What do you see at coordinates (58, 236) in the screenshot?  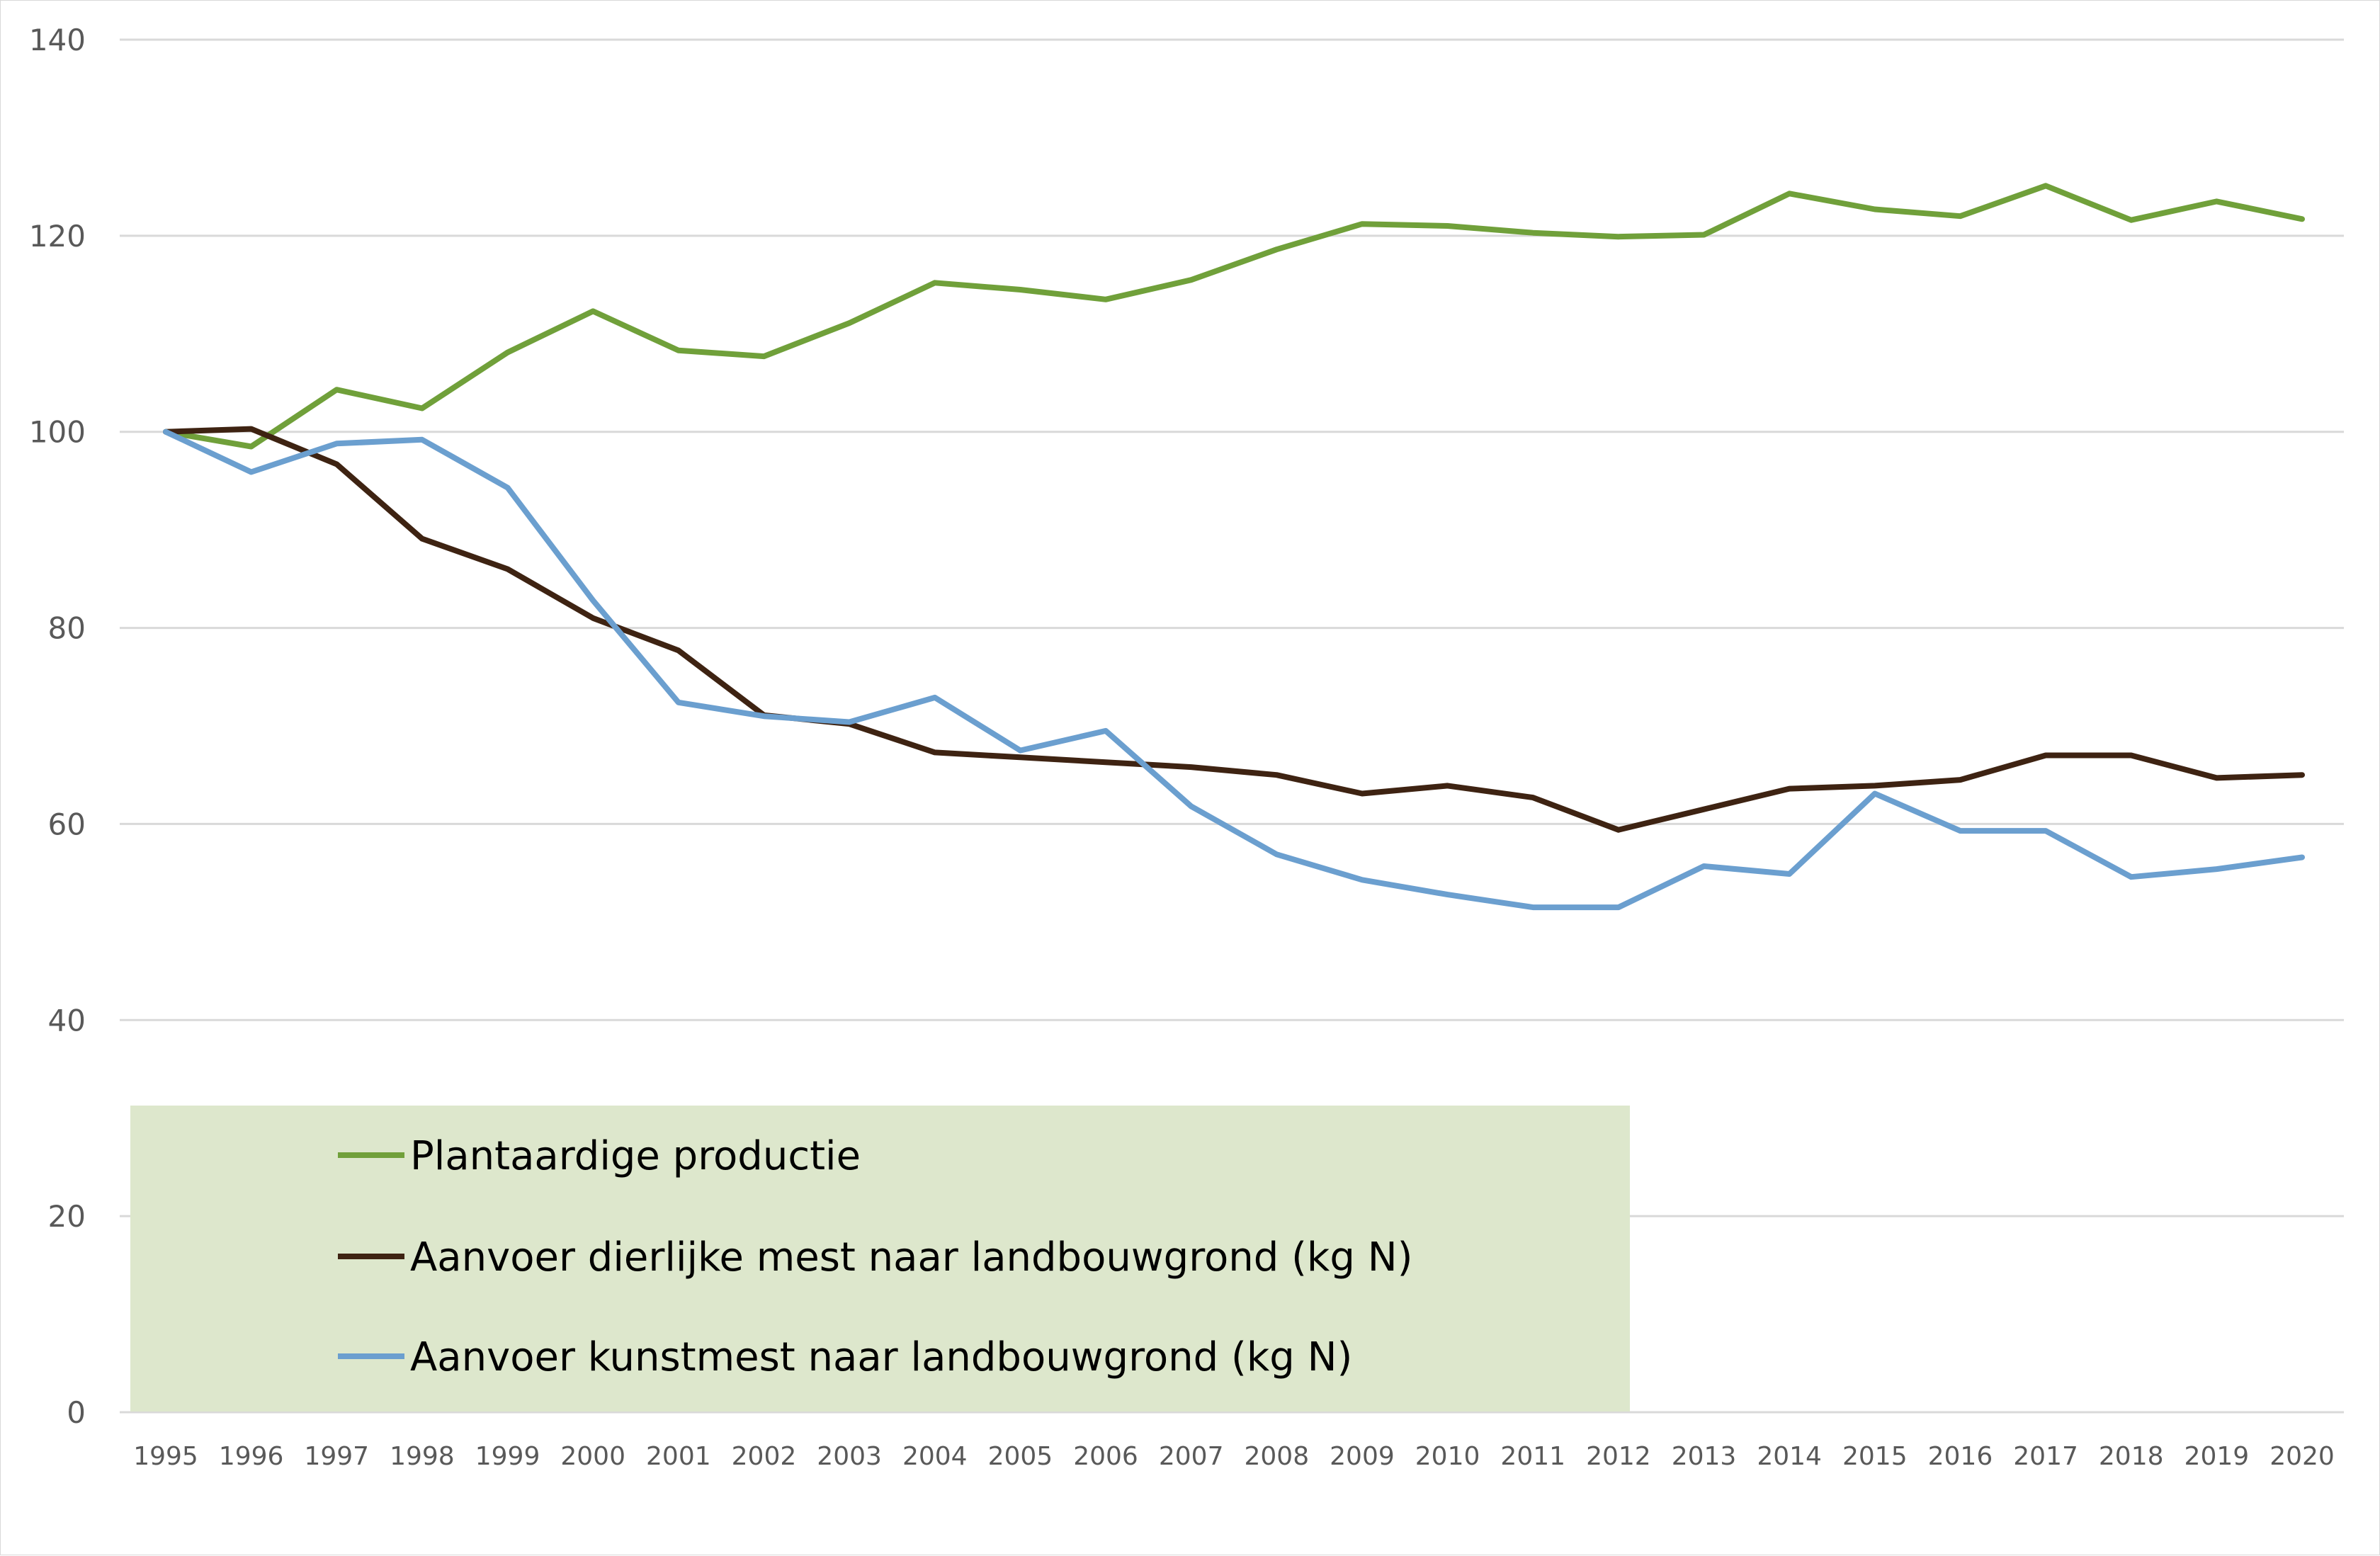 I see `y-tick-label: 120` at bounding box center [58, 236].